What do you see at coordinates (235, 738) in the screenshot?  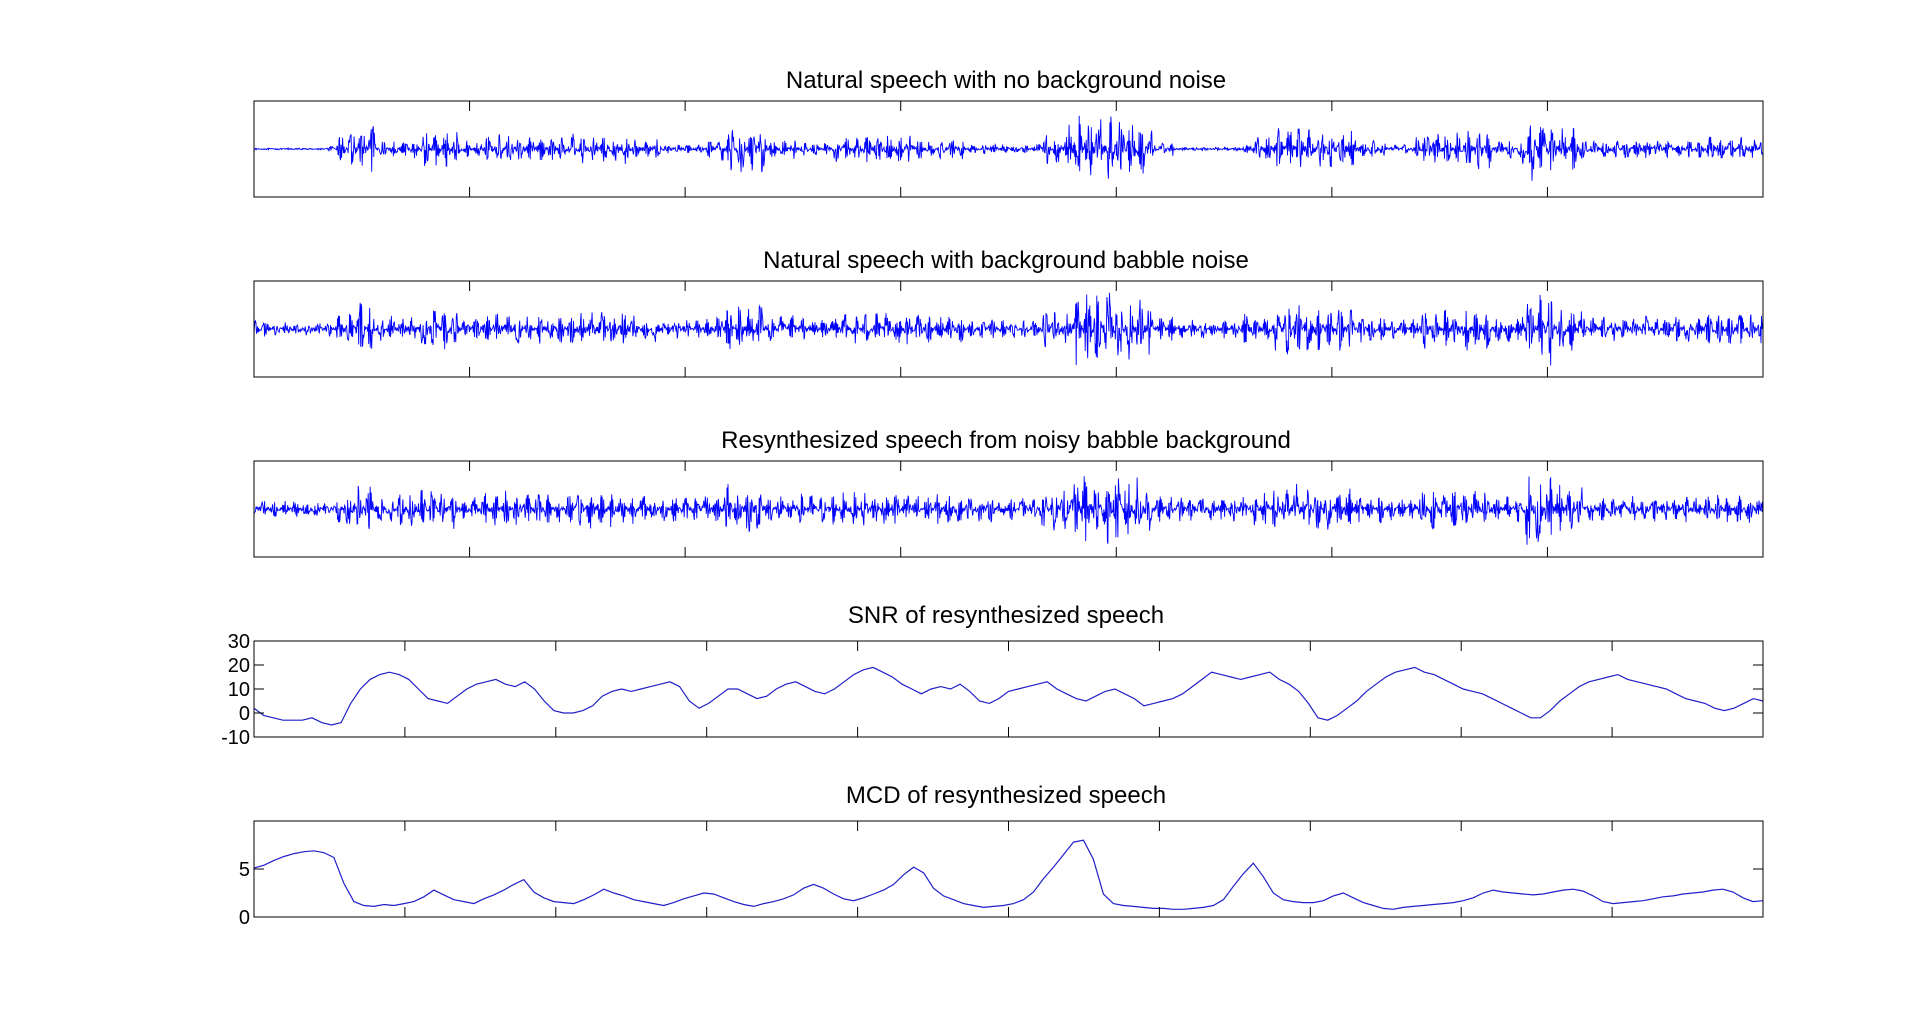 I see `y-tick-label: -10` at bounding box center [235, 738].